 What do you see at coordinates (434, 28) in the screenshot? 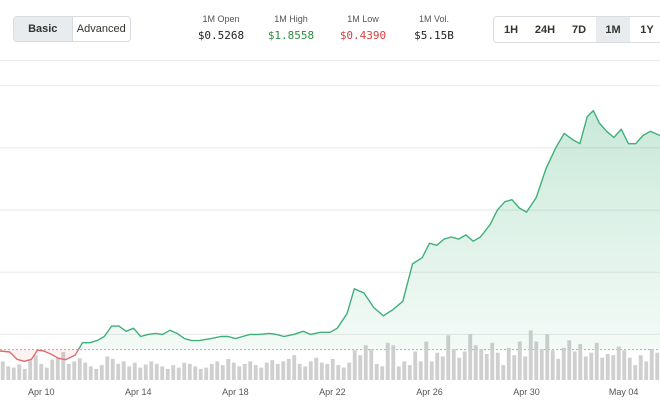
I see `volume-stat: 1M Vol. $5.15B` at bounding box center [434, 28].